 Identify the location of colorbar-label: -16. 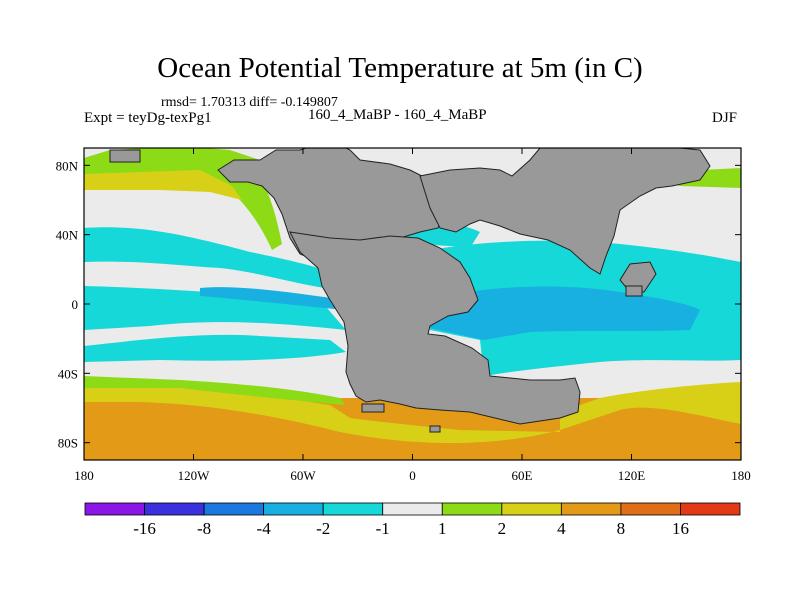
(144, 528).